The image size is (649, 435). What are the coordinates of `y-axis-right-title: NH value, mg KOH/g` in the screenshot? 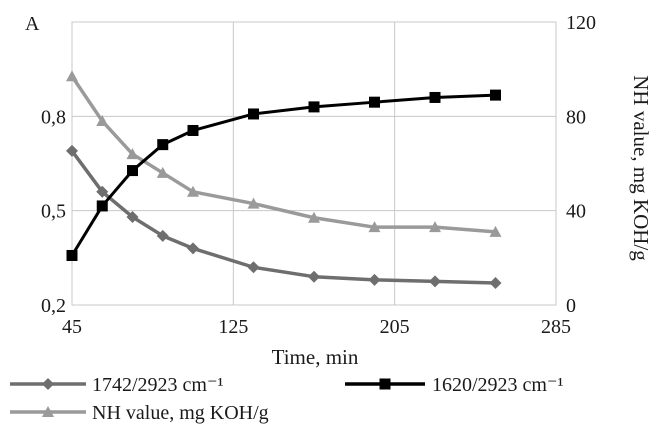 It's located at (639, 168).